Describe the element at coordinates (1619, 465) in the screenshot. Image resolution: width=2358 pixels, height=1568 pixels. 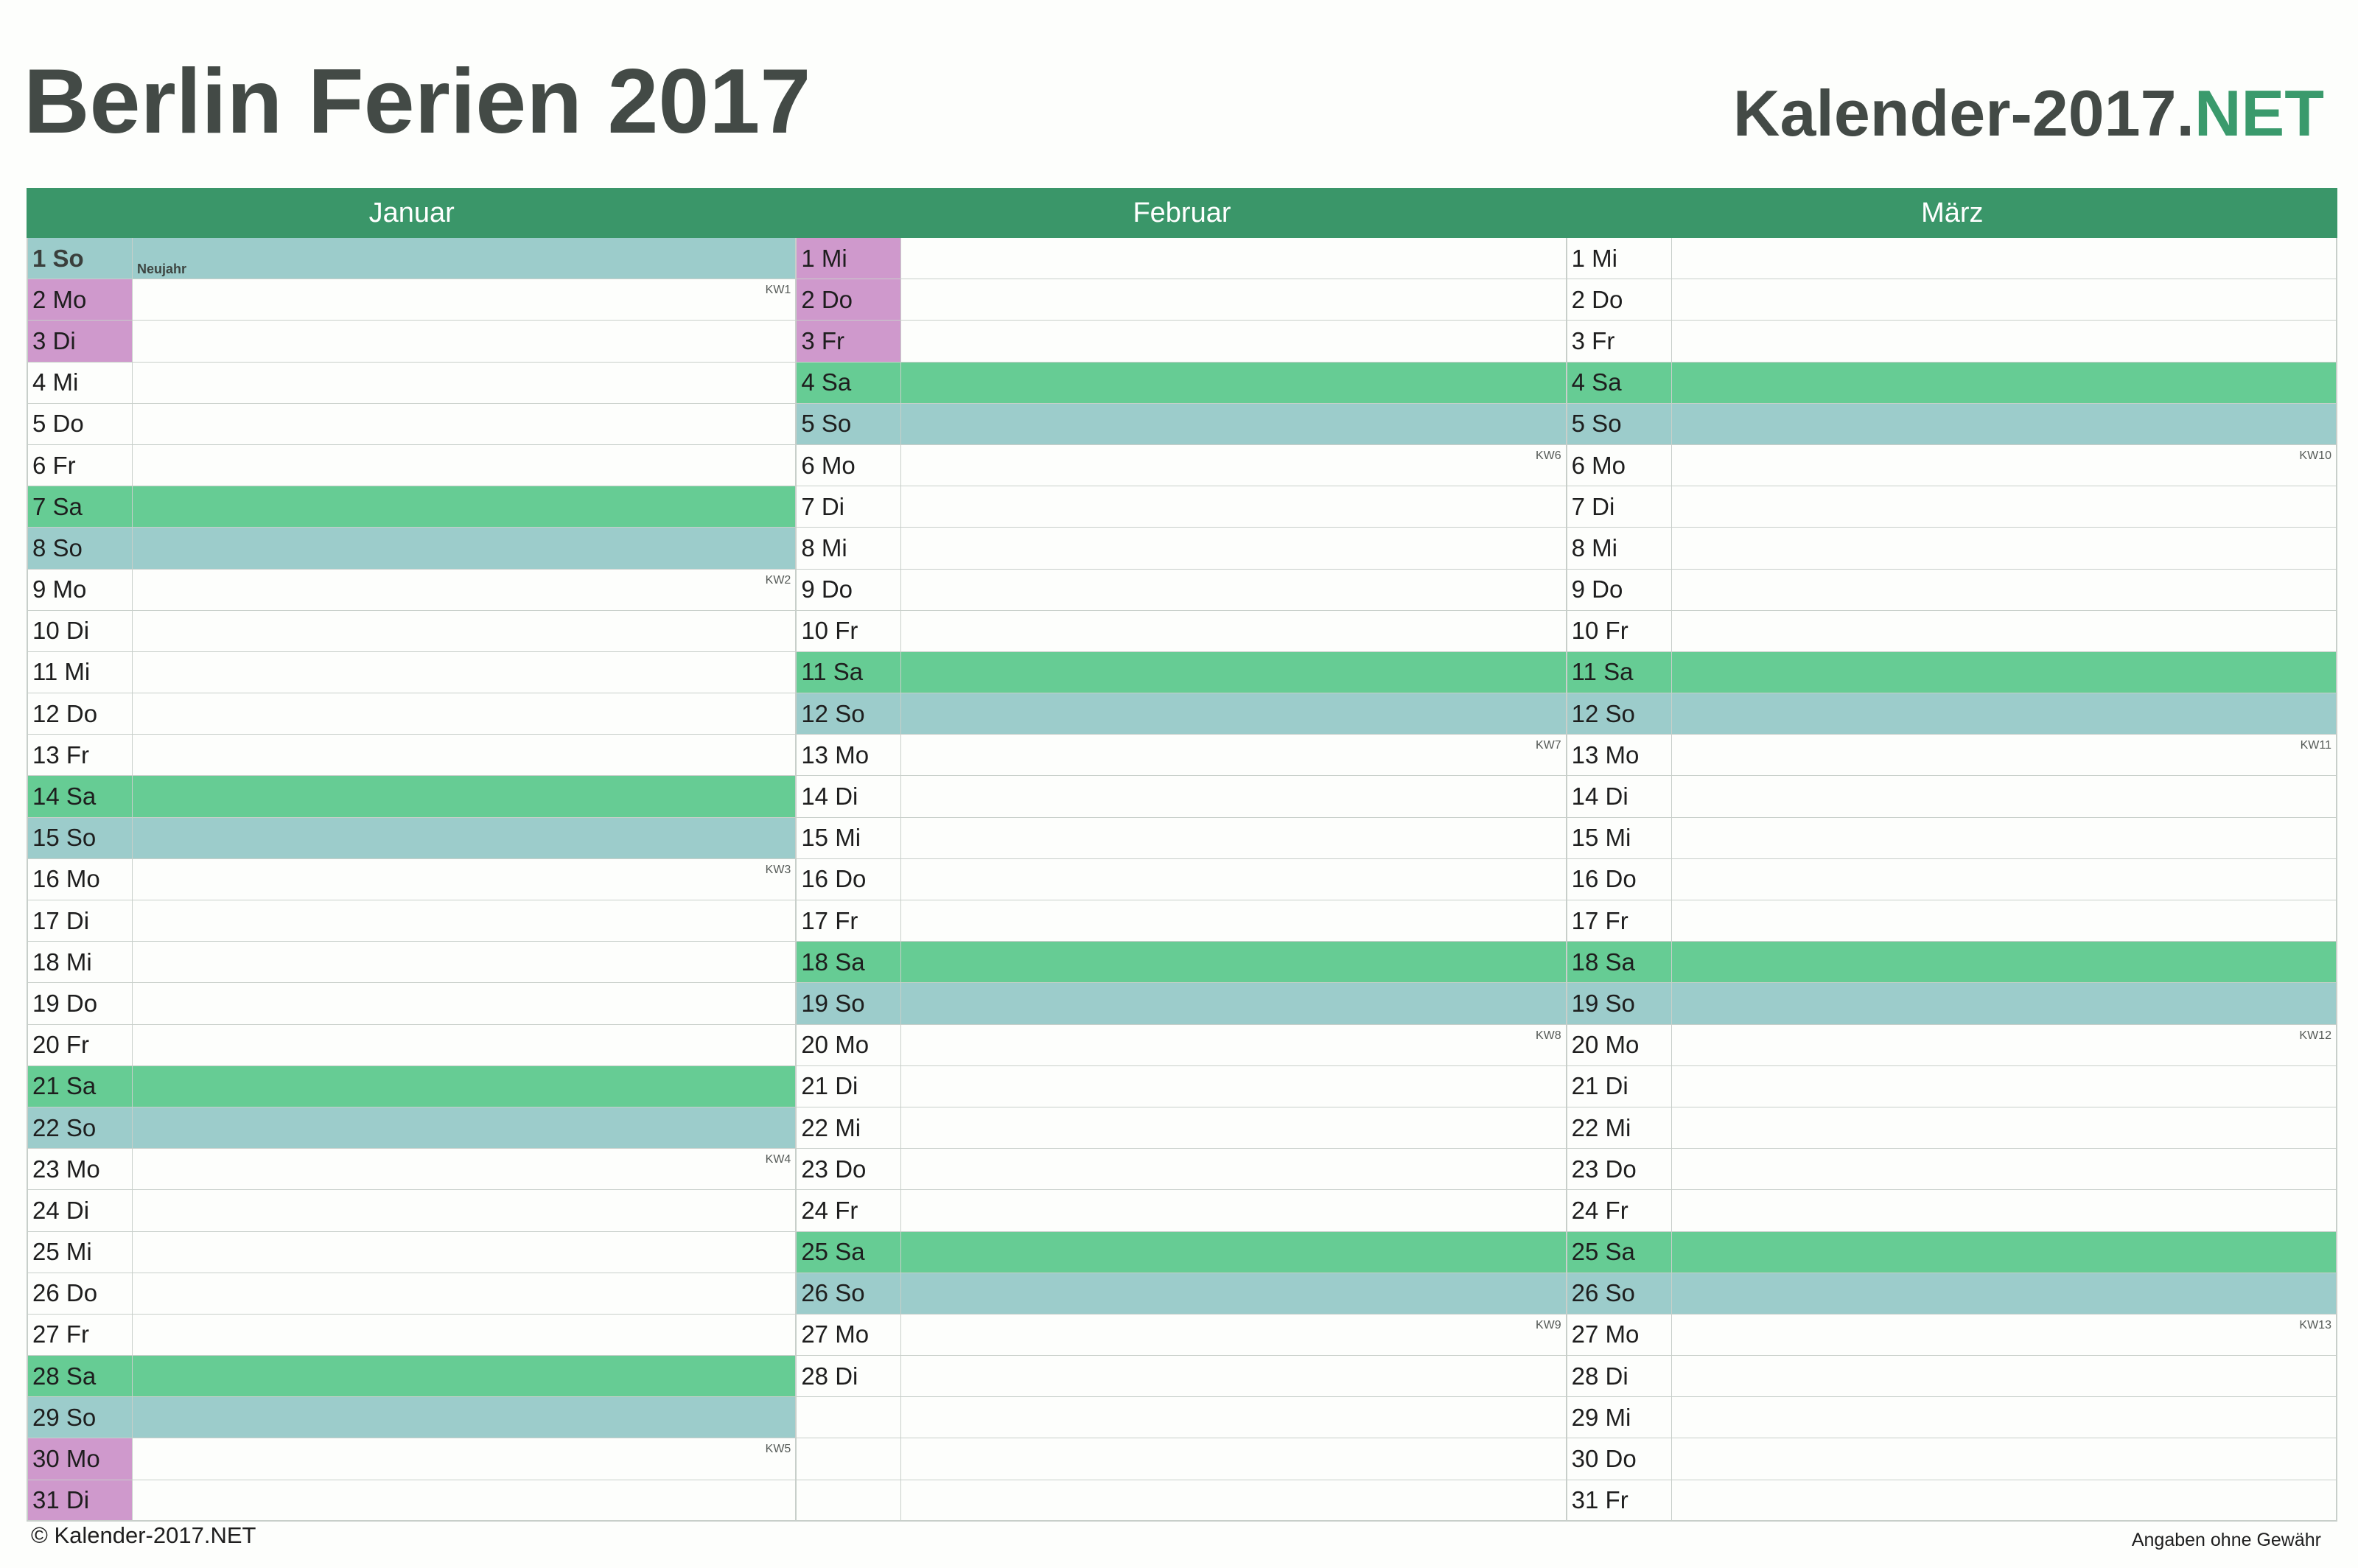
I see `day-label: 6 Mo` at that location.